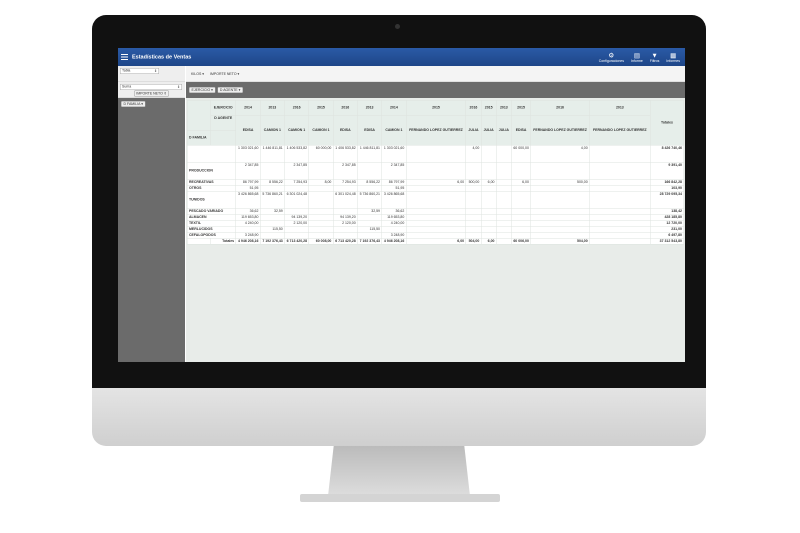 The width and height of the screenshot is (800, 533). What do you see at coordinates (223, 123) in the screenshot?
I see `col-attr-label: D AGENTE` at bounding box center [223, 123].